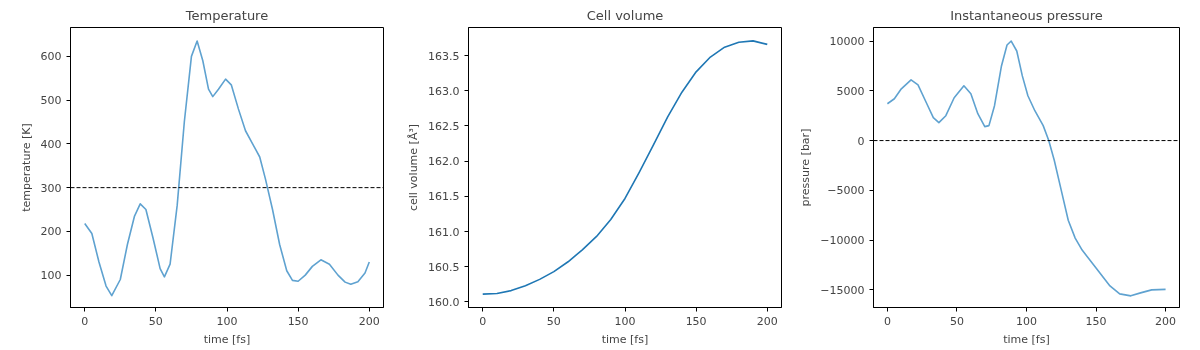 The image size is (1200, 350). I want to click on y-axis-title: cell volume [Å³], so click(414, 167).